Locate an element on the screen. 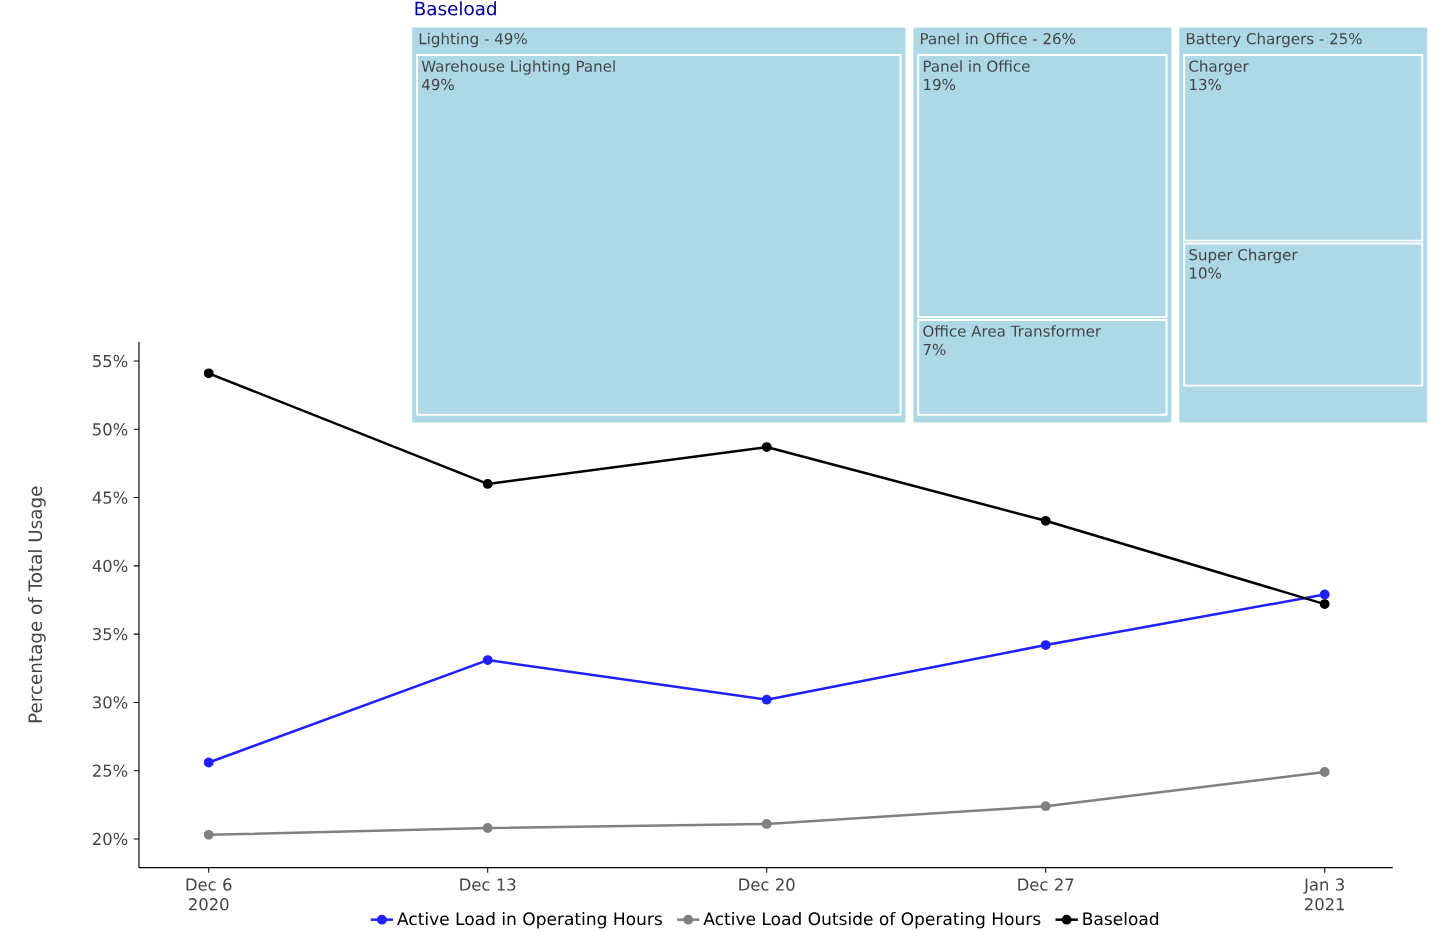 Image resolution: width=1435 pixels, height=932 pixels. text: Baseload is located at coordinates (455, 8).